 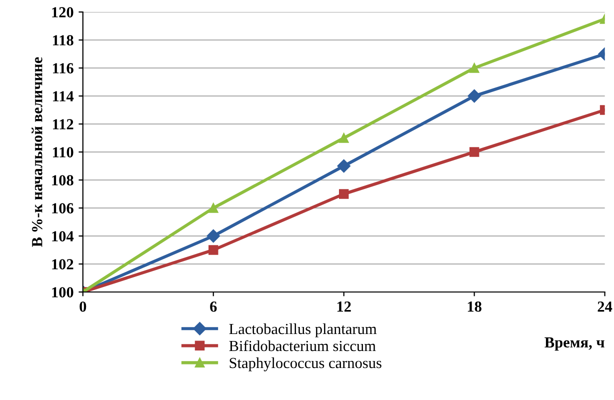 What do you see at coordinates (344, 307) in the screenshot?
I see `x-tick-label: 12` at bounding box center [344, 307].